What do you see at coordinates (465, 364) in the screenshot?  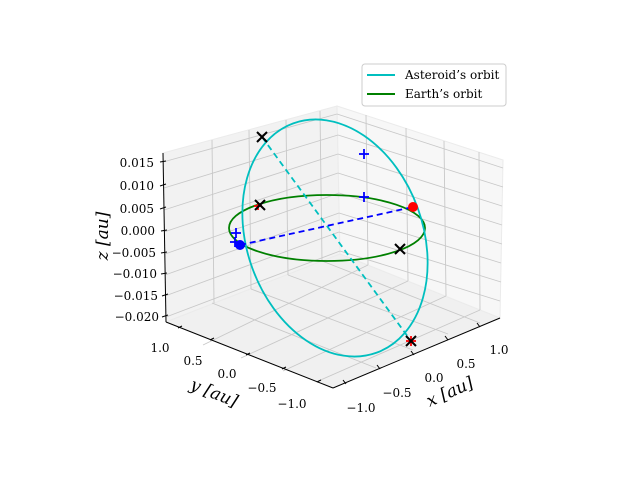 I see `x-tick-label: 0.5` at bounding box center [465, 364].